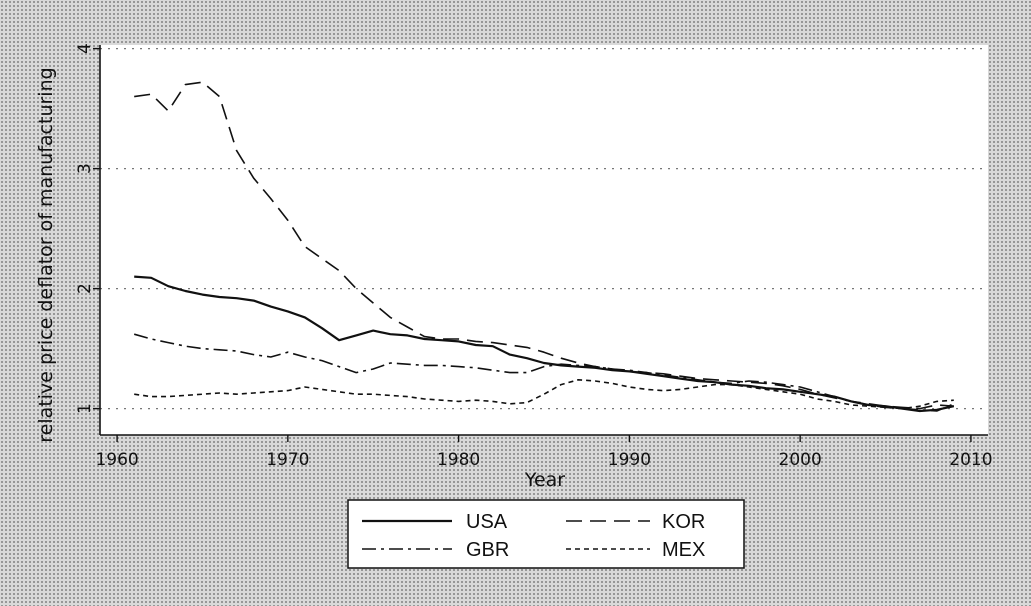 The width and height of the screenshot is (1031, 606). I want to click on legend-label-usa: USA, so click(487, 522).